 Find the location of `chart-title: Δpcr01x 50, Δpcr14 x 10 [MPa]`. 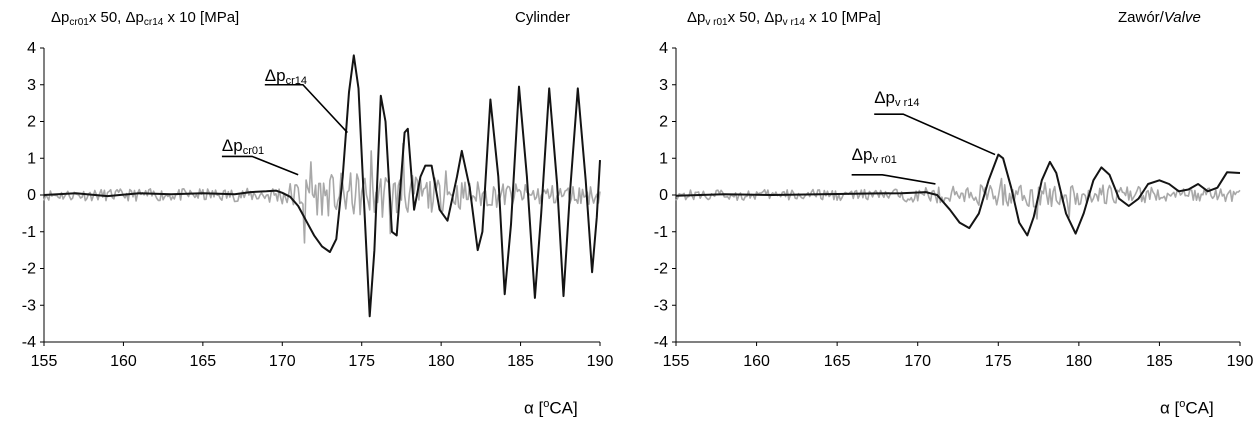

chart-title: Δpcr01x 50, Δpcr14 x 10 [MPa] is located at coordinates (145, 18).